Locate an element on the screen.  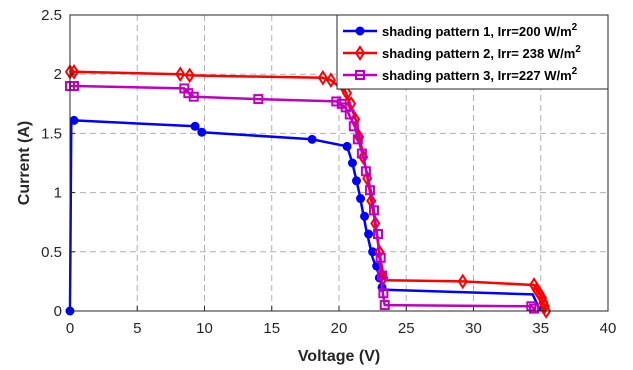
y-tick-label: 2.5 is located at coordinates (51, 15).